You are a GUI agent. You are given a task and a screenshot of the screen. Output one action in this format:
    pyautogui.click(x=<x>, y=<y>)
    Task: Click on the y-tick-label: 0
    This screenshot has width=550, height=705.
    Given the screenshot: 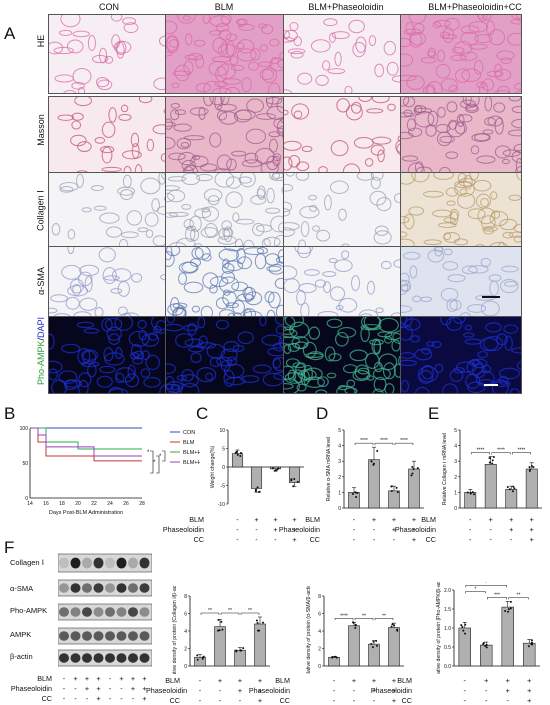 What is the action you would take?
    pyautogui.click(x=223, y=468)
    